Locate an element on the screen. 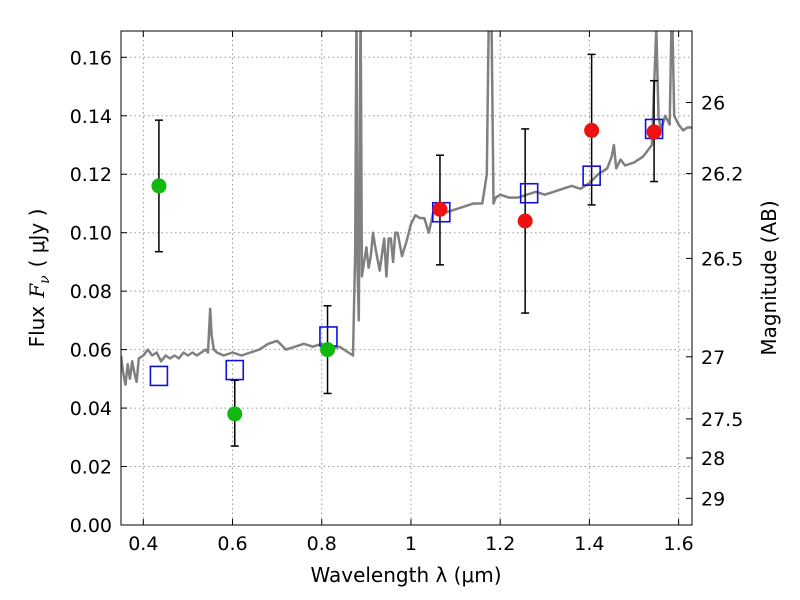 Image resolution: width=800 pixels, height=600 pixels. y-tick-label: 0.10 is located at coordinates (91, 234).